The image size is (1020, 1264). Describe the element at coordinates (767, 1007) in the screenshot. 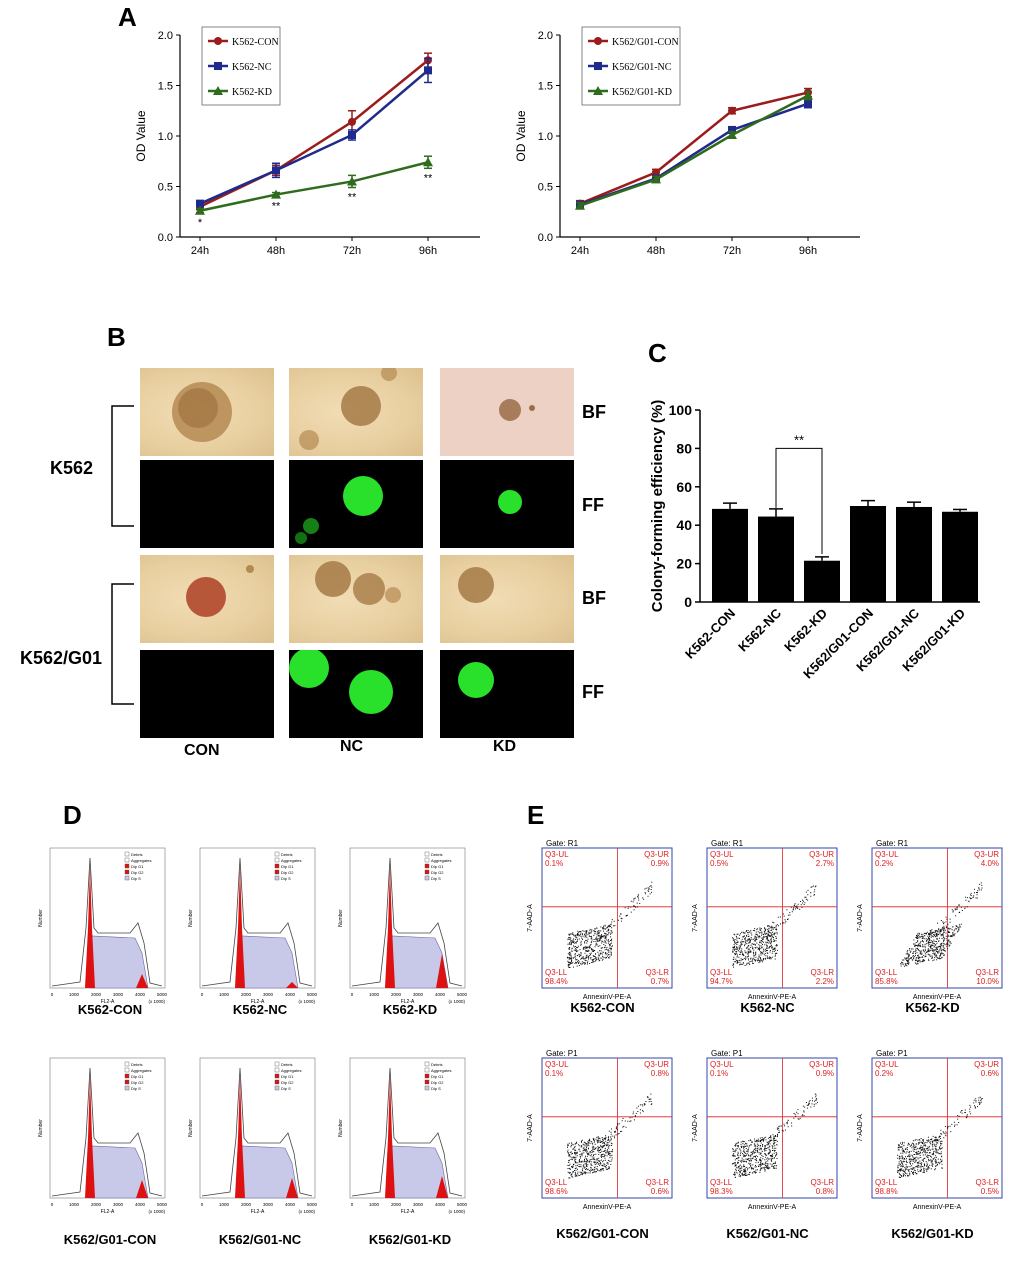

I see `dotplot-caption: K562-NC` at that location.